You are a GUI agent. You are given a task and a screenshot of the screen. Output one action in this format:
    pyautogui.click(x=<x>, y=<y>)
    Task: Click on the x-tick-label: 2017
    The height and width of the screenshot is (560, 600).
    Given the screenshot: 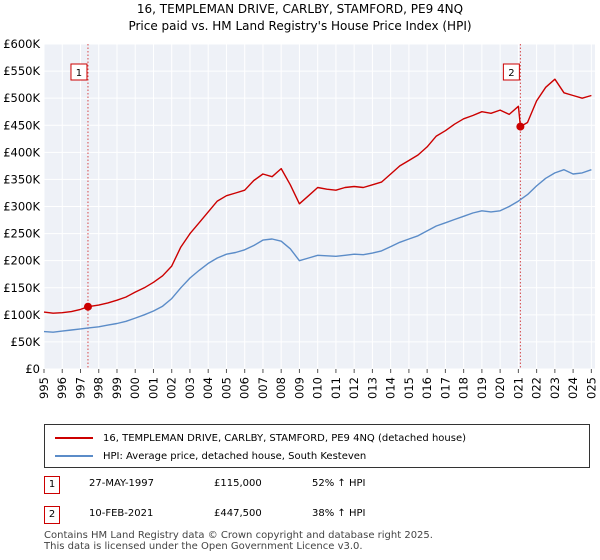 What is the action you would take?
    pyautogui.click(x=445, y=388)
    